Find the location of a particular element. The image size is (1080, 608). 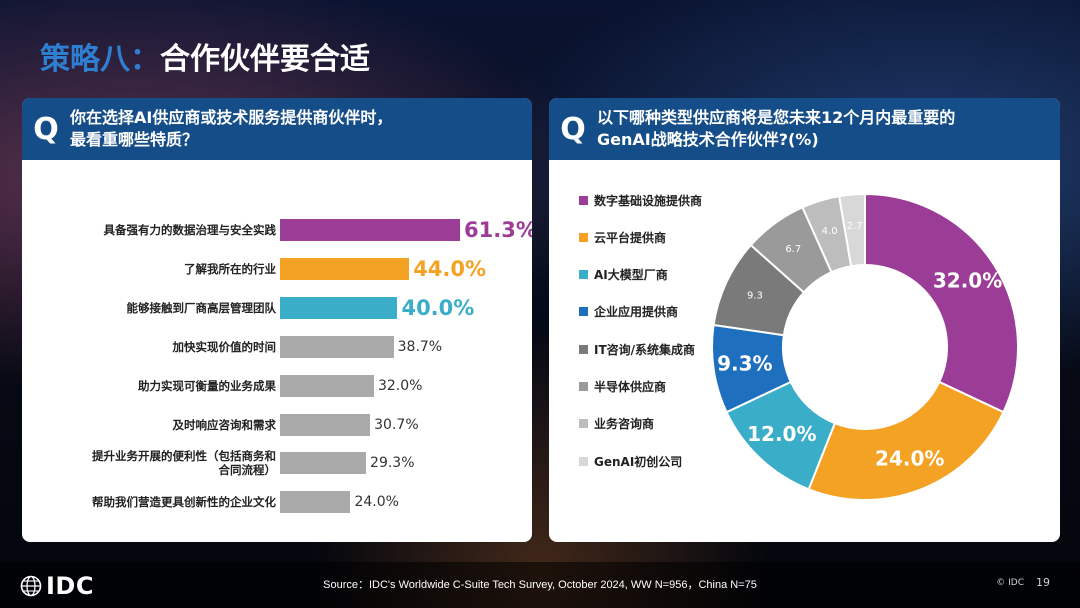

idc-logo-text: IDC is located at coordinates (70, 586).